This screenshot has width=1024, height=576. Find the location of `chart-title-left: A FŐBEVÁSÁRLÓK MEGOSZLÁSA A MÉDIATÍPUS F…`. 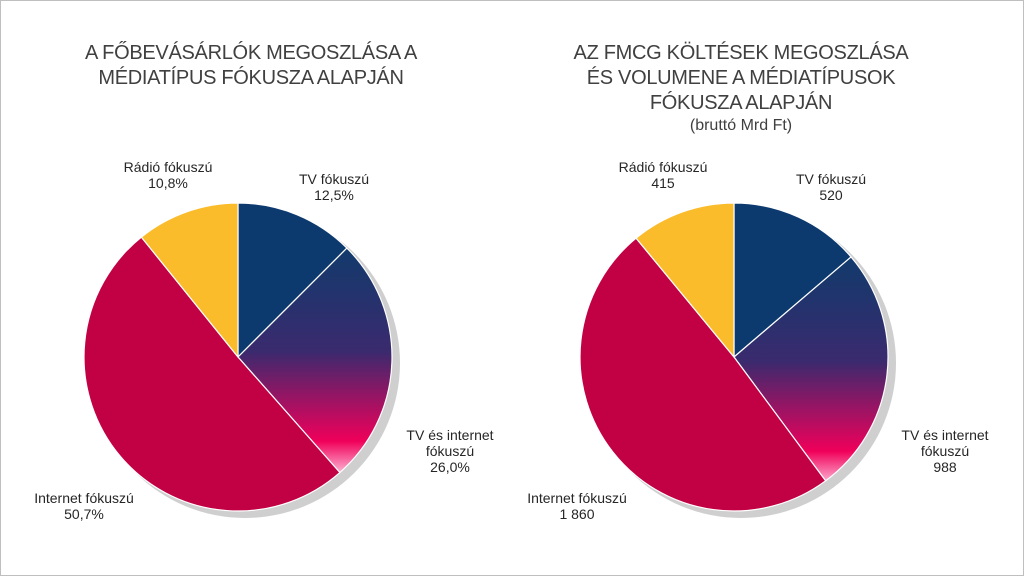

chart-title-left: A FŐBEVÁSÁRLÓK MEGOSZLÁSA A MÉDIATÍPUS F… is located at coordinates (251, 66).